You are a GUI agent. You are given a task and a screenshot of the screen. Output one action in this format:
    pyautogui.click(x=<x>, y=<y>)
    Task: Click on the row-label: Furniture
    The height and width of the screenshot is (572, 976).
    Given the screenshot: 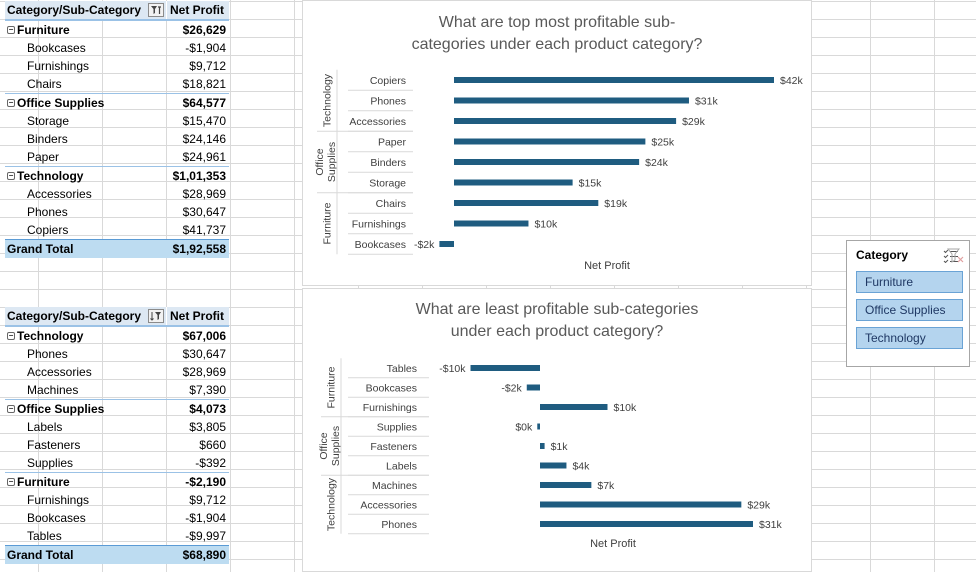 What is the action you would take?
    pyautogui.click(x=43, y=30)
    